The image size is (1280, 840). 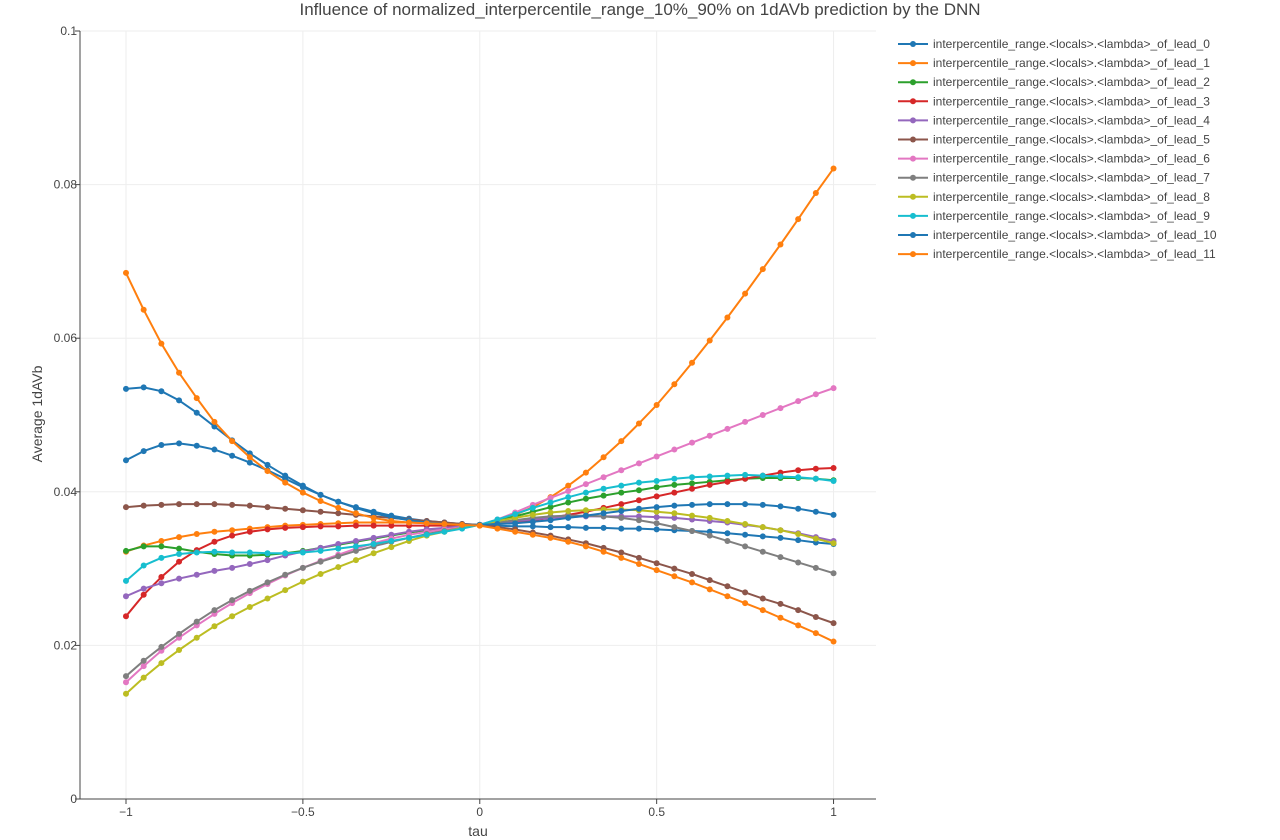 I want to click on y-tick-label: 0.08, so click(x=66, y=185).